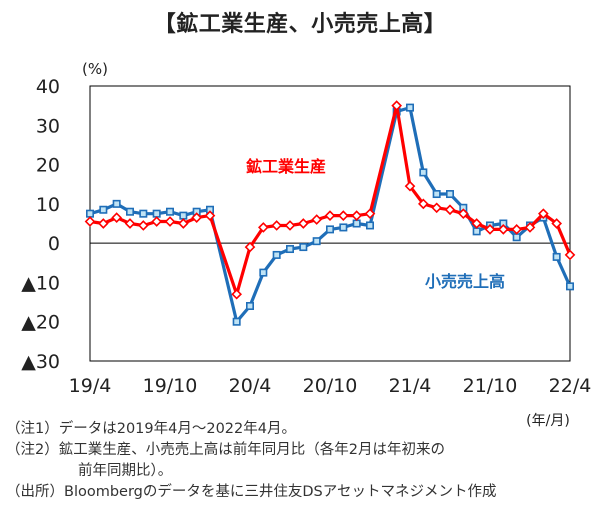  Describe the element at coordinates (48, 126) in the screenshot. I see `y-tick-label: 30` at that location.